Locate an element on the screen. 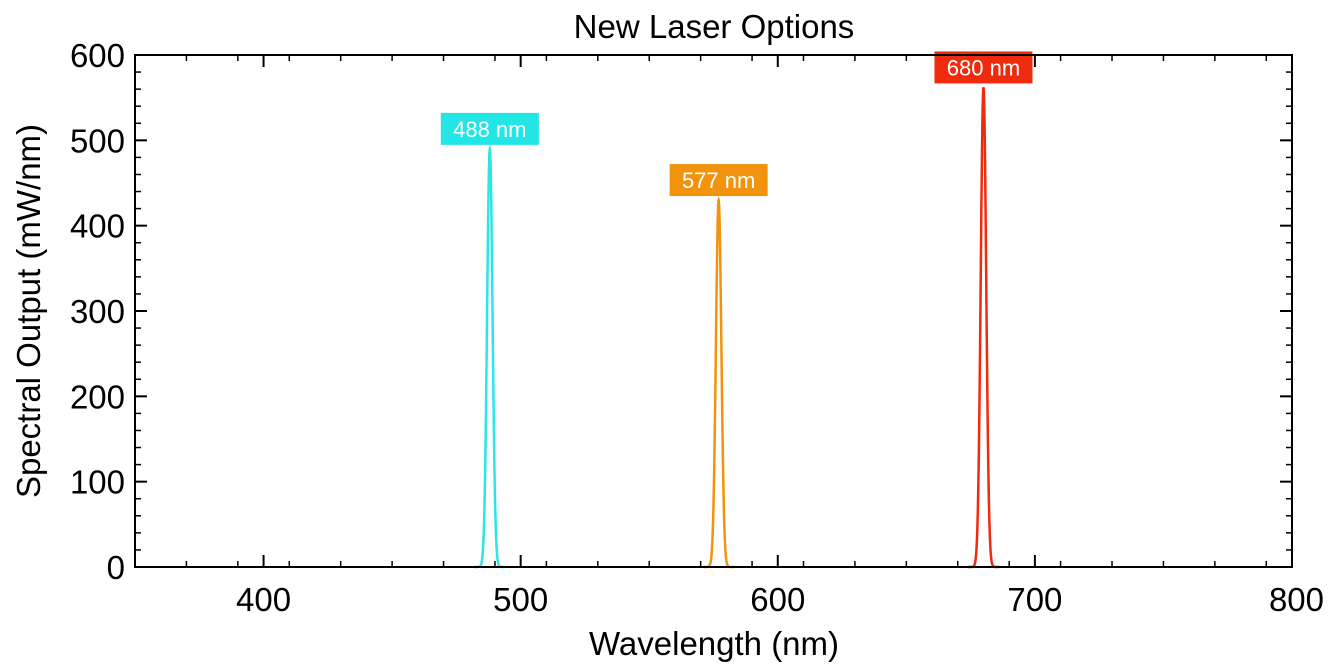  peak-labels: 488 nm 577 nm 680 nm is located at coordinates (736, 124).